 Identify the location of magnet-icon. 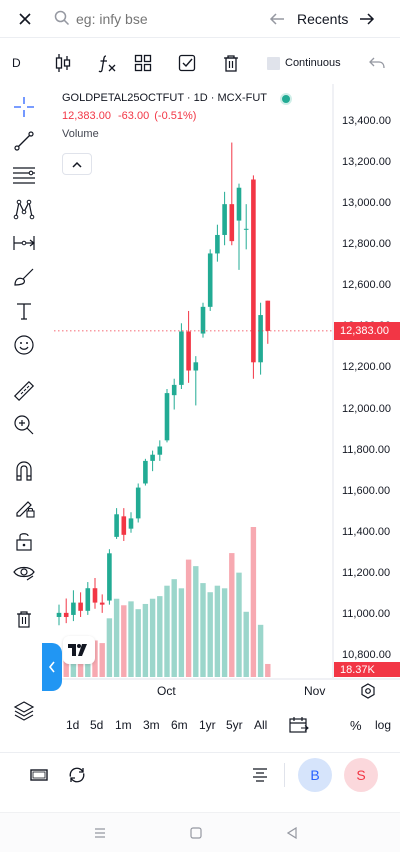
(24, 471).